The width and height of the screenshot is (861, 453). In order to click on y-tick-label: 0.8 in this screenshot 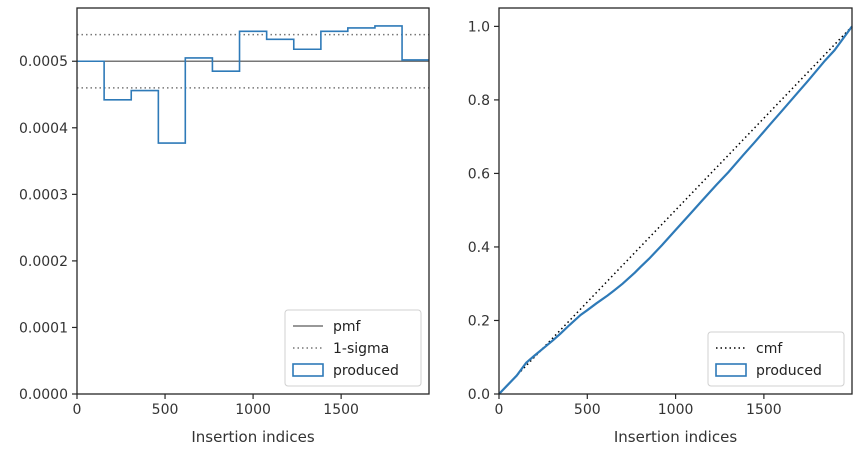, I will do `click(479, 101)`.